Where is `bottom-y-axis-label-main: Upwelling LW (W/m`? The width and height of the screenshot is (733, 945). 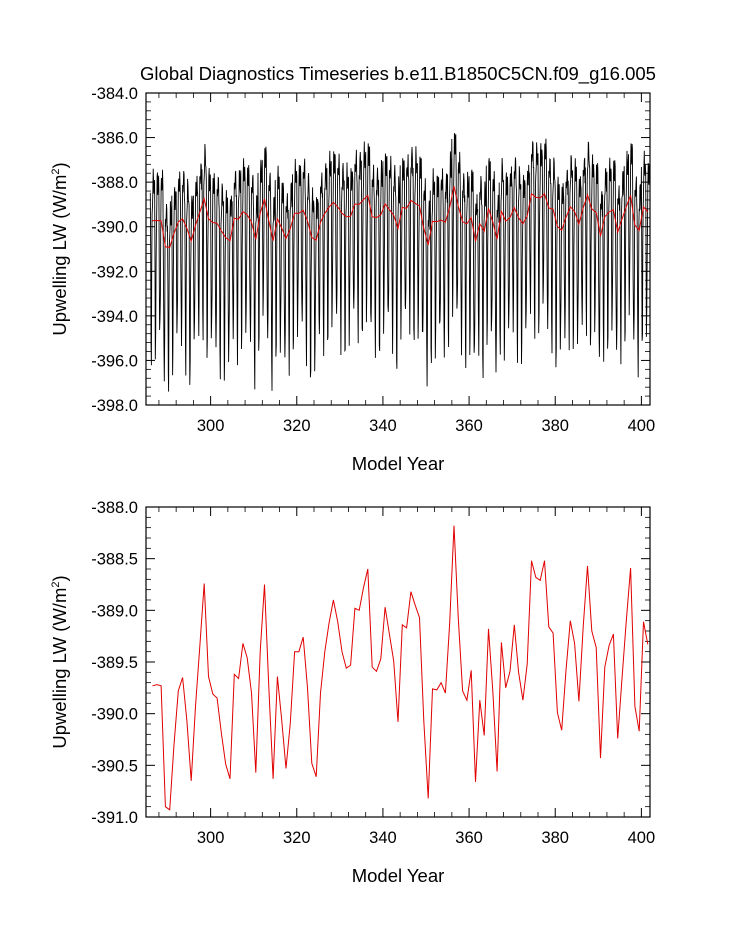 bottom-y-axis-label-main: Upwelling LW (W/m is located at coordinates (59, 668).